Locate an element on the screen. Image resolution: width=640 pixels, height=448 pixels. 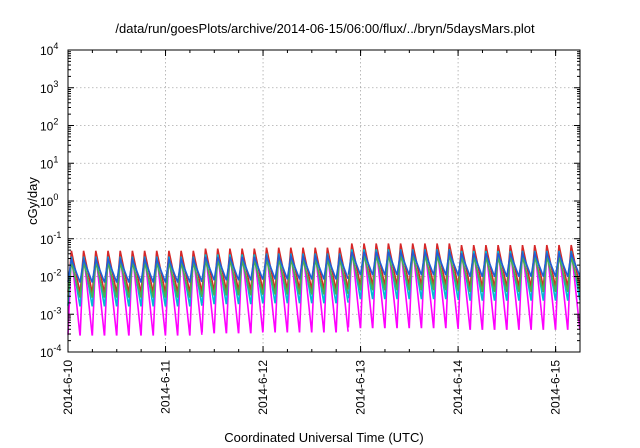
y-tick-label: 10⁻⁴ is located at coordinates (50, 351).